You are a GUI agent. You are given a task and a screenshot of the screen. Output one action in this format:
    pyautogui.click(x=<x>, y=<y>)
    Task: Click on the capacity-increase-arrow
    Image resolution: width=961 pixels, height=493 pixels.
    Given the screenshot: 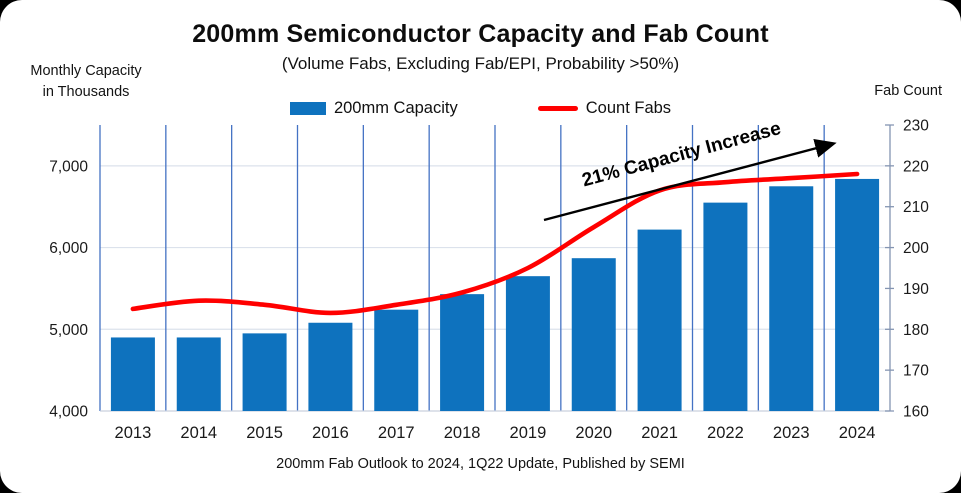 What is the action you would take?
    pyautogui.click(x=690, y=180)
    